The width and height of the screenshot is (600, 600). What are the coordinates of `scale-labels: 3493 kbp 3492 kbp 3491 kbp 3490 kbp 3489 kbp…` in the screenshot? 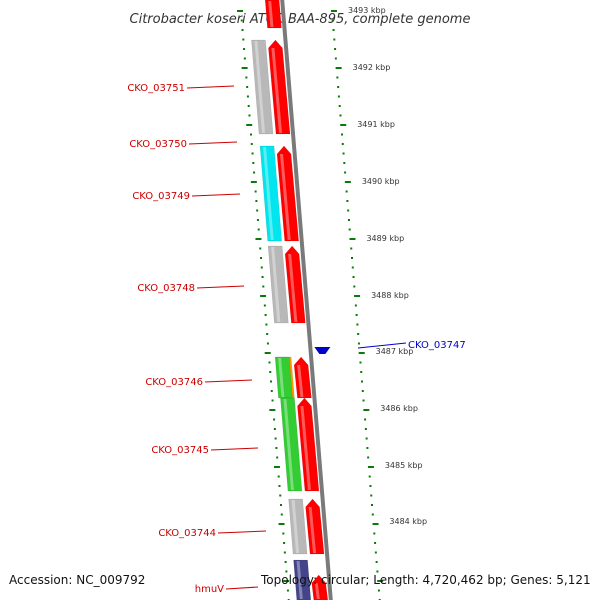 It's located at (387, 266).